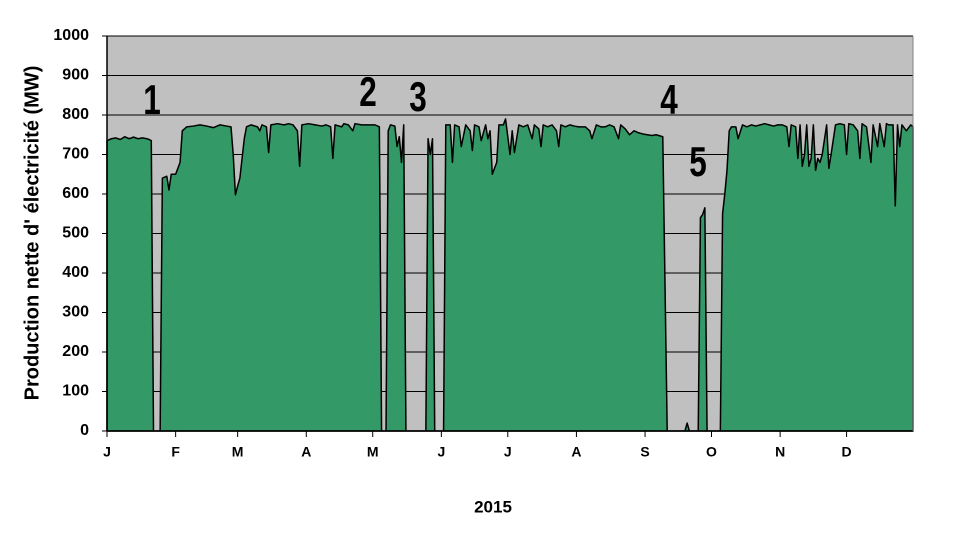 The width and height of the screenshot is (975, 550). What do you see at coordinates (493, 506) in the screenshot?
I see `x-axis-label: 2015` at bounding box center [493, 506].